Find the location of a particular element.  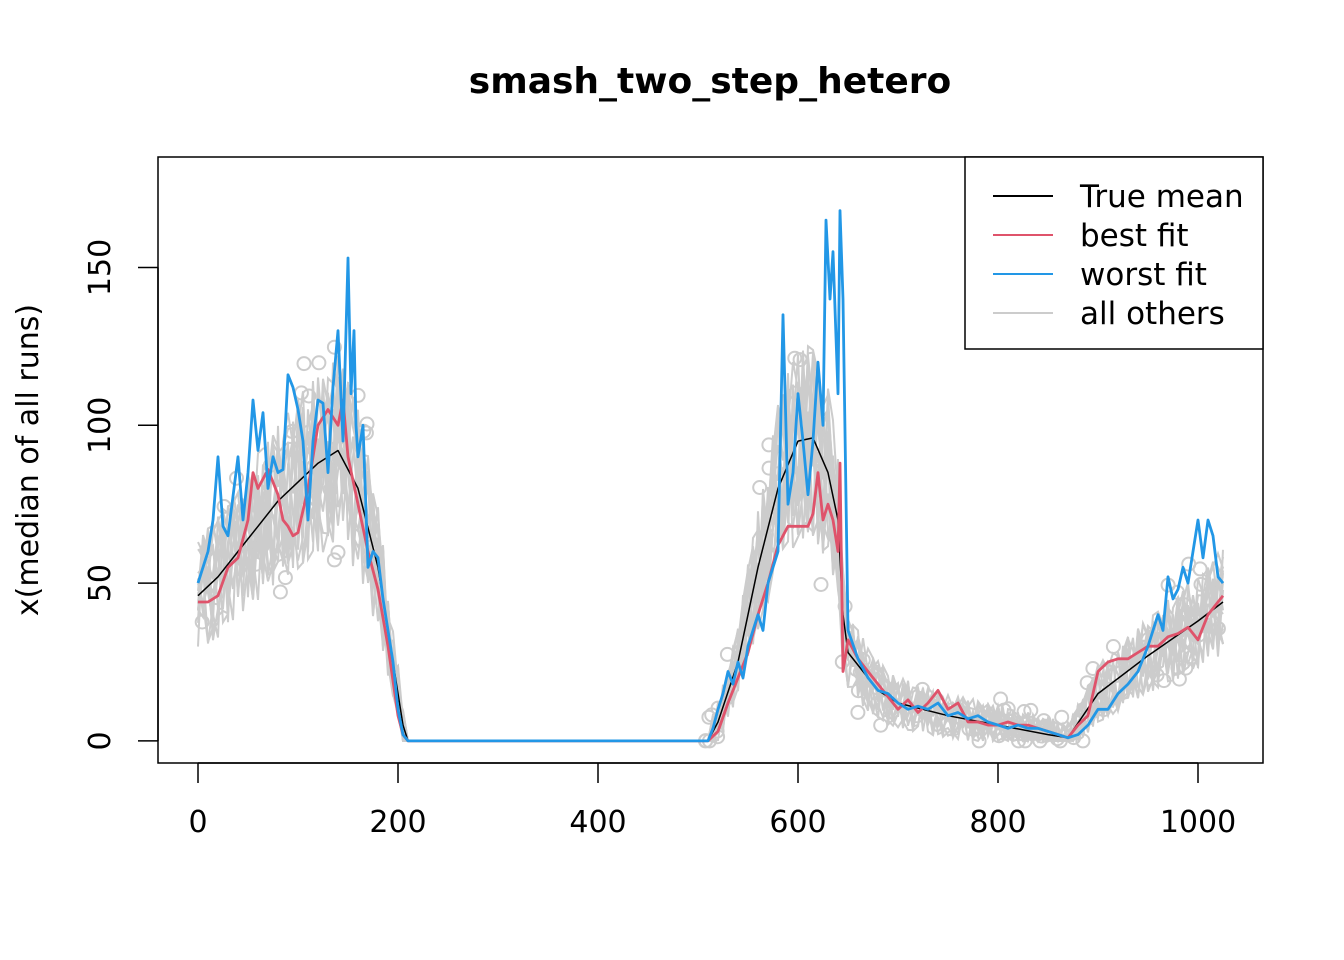

x-tick-label: 600 is located at coordinates (797, 822).